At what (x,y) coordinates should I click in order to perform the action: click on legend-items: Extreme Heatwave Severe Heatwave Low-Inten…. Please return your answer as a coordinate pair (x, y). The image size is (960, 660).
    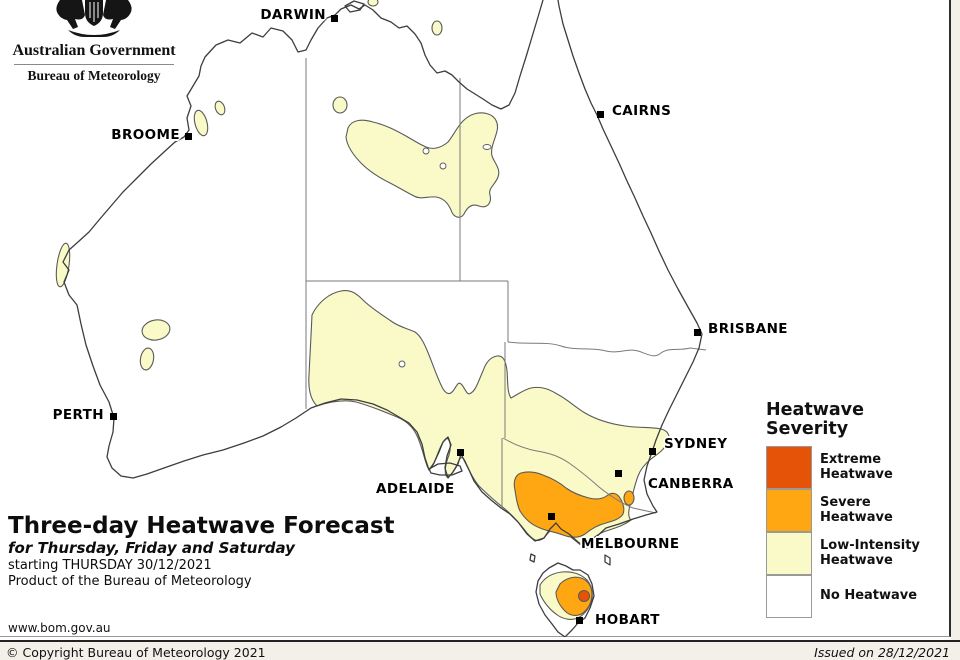
    Looking at the image, I should click on (857, 531).